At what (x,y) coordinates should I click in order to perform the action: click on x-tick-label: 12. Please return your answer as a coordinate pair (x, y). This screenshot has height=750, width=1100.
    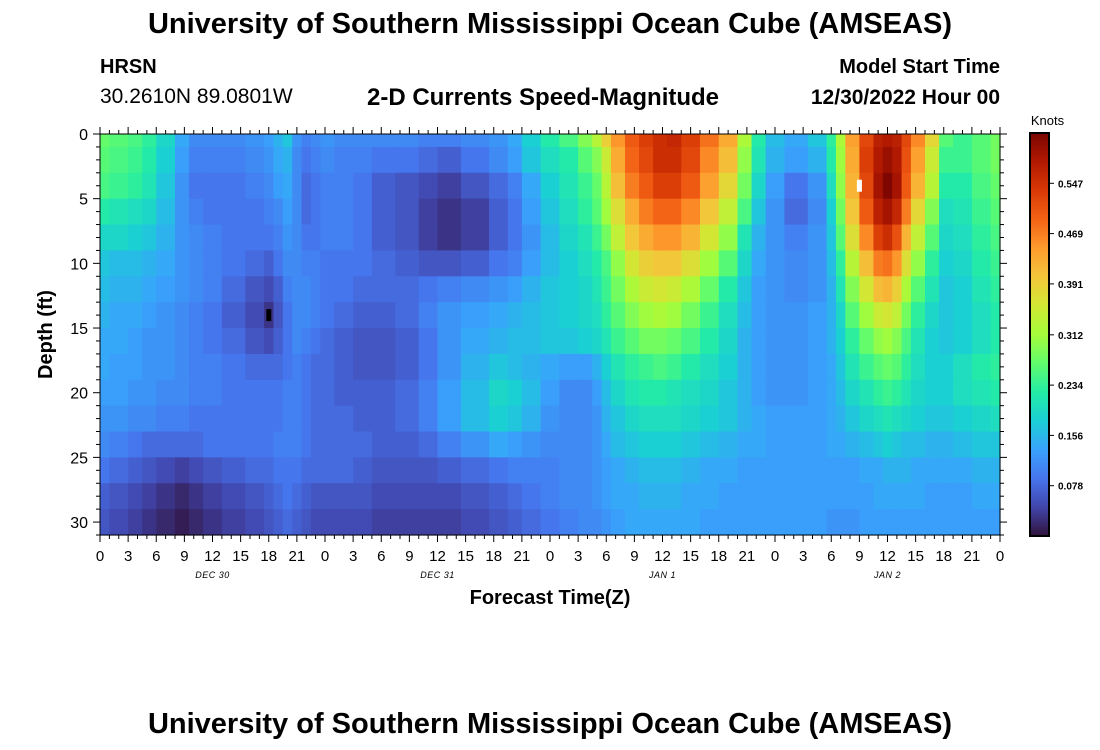
    Looking at the image, I should click on (887, 556).